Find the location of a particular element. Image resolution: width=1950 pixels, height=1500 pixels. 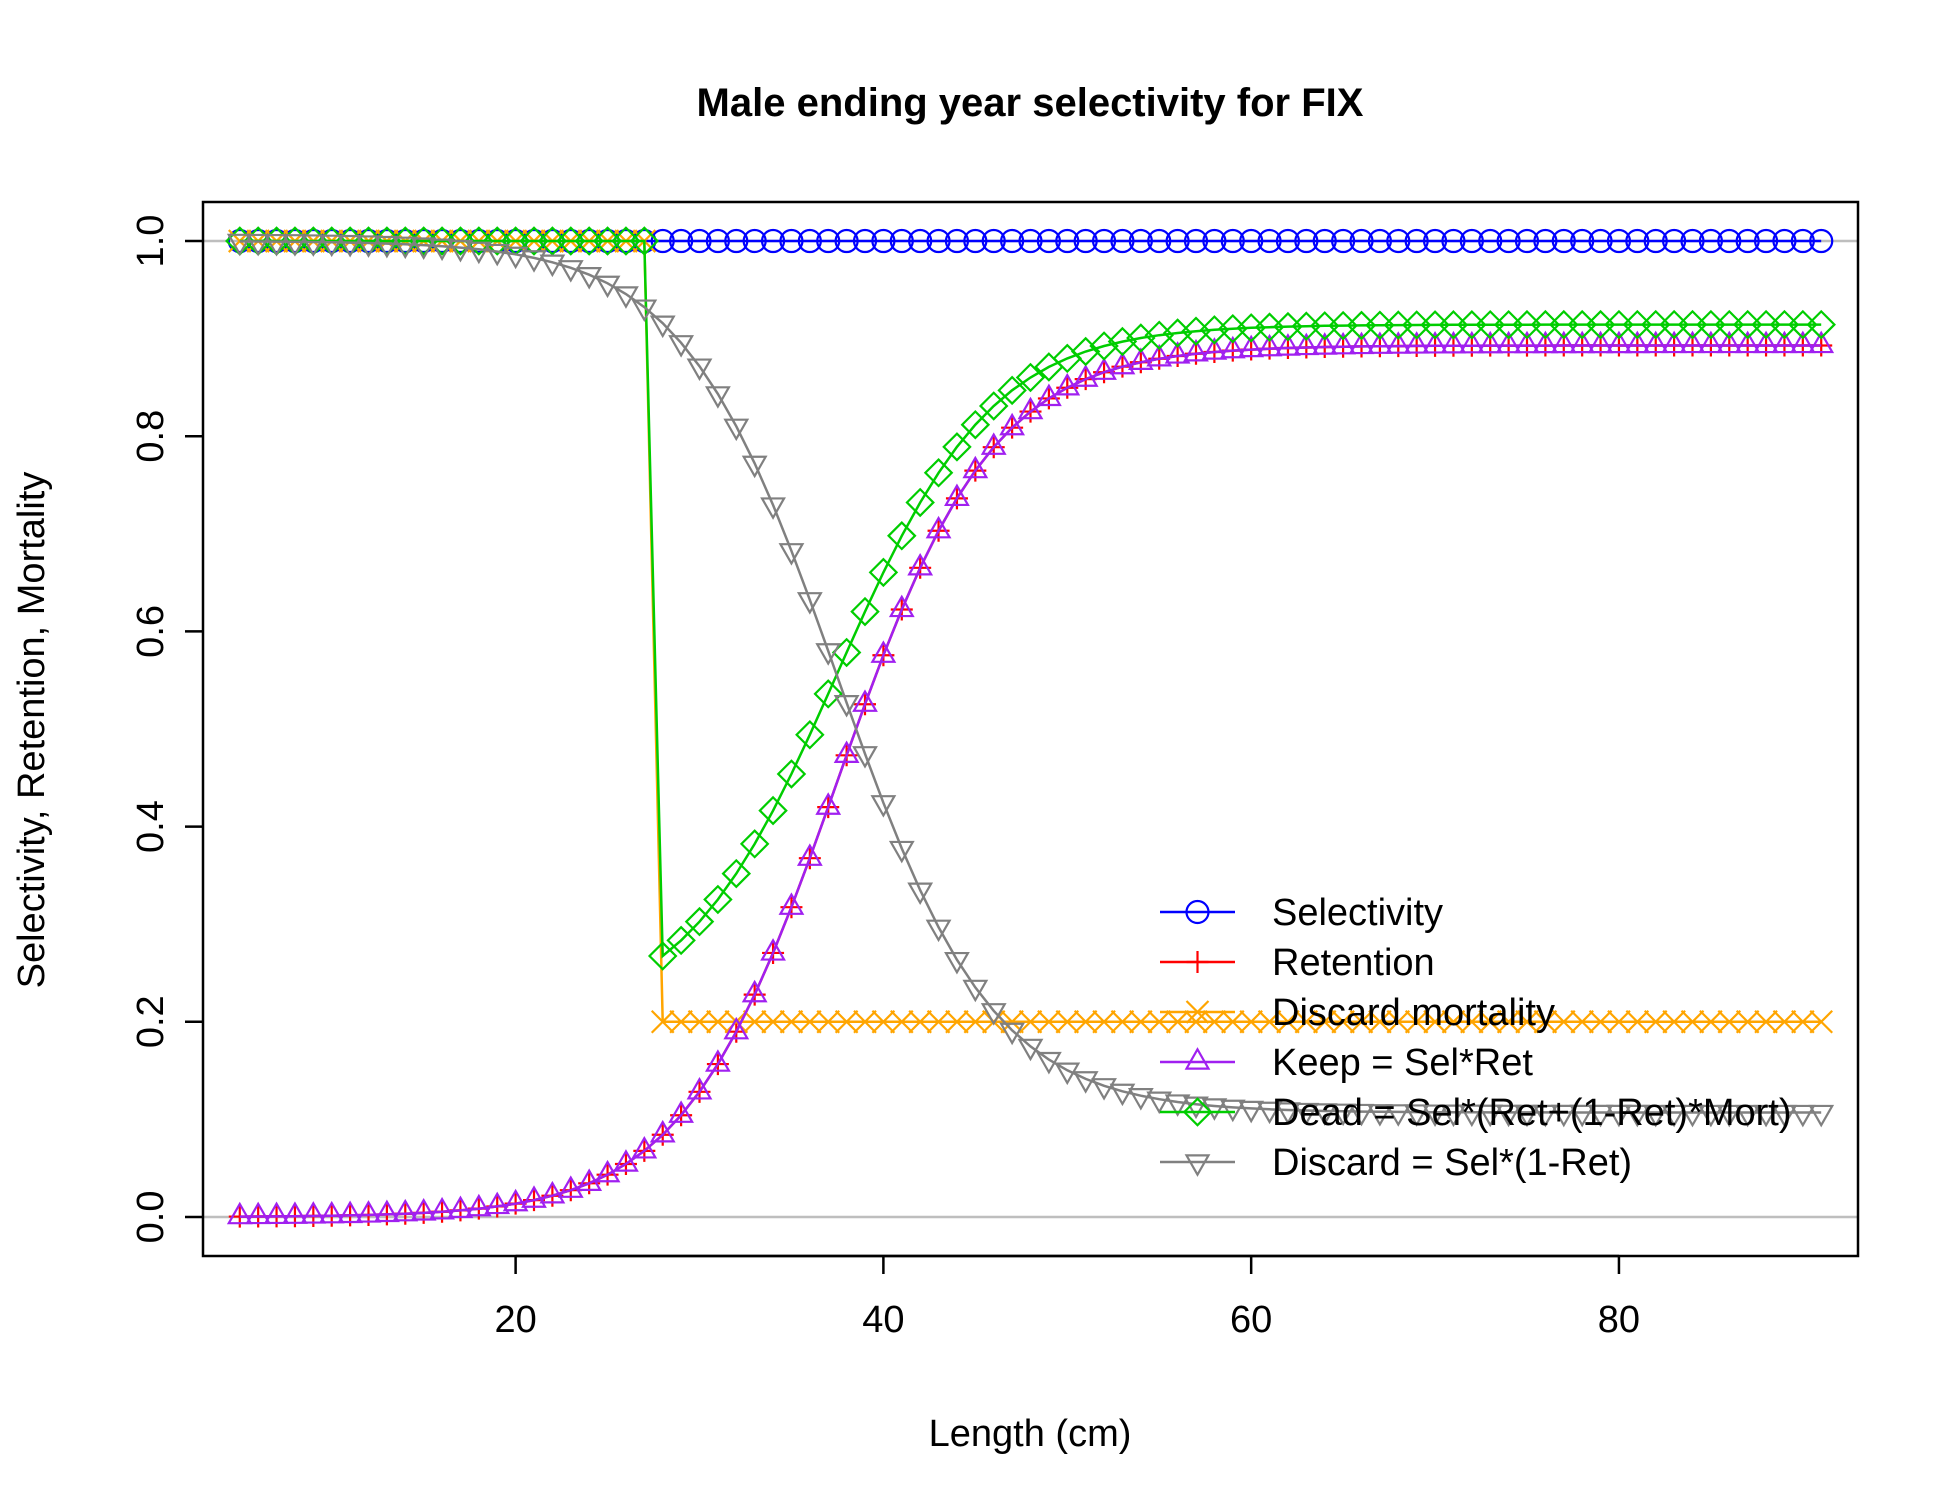

x-axis-label: Length (cm) is located at coordinates (1030, 1434).